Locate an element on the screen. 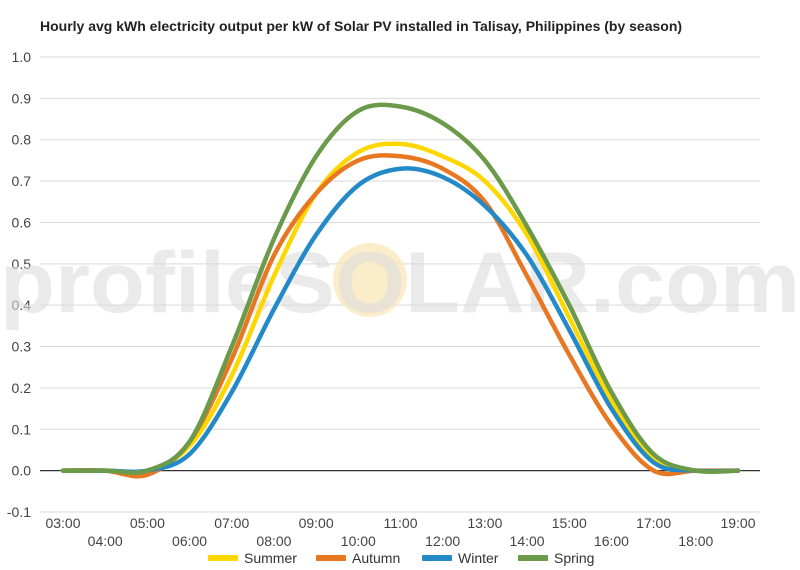 The height and width of the screenshot is (570, 800). x-tick-label: 14:00 is located at coordinates (527, 541).